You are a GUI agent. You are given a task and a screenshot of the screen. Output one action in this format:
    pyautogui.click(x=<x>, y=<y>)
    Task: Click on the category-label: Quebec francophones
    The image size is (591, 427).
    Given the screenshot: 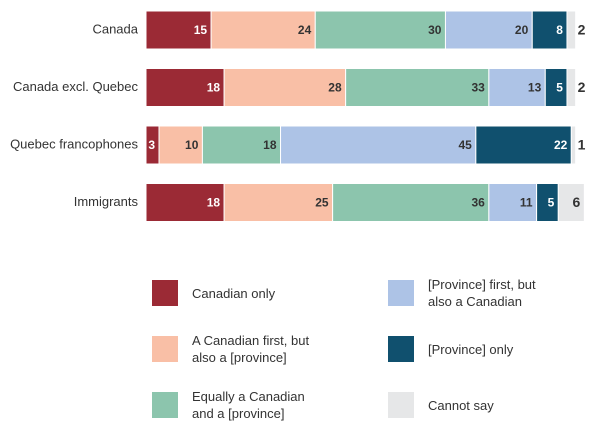 What is the action you would take?
    pyautogui.click(x=74, y=143)
    